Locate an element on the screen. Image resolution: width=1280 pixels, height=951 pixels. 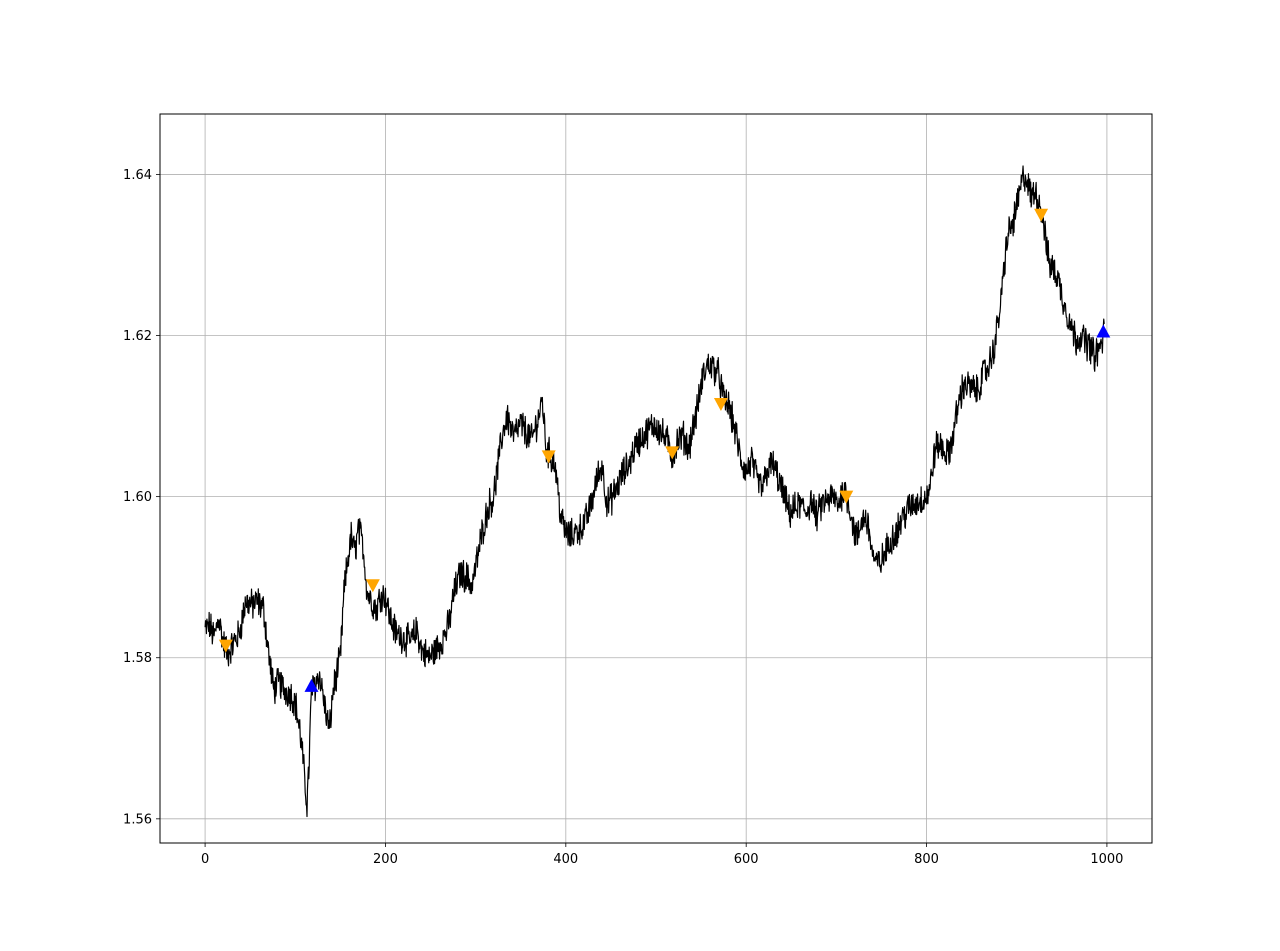
x-tick-label: 800 is located at coordinates (926, 859).